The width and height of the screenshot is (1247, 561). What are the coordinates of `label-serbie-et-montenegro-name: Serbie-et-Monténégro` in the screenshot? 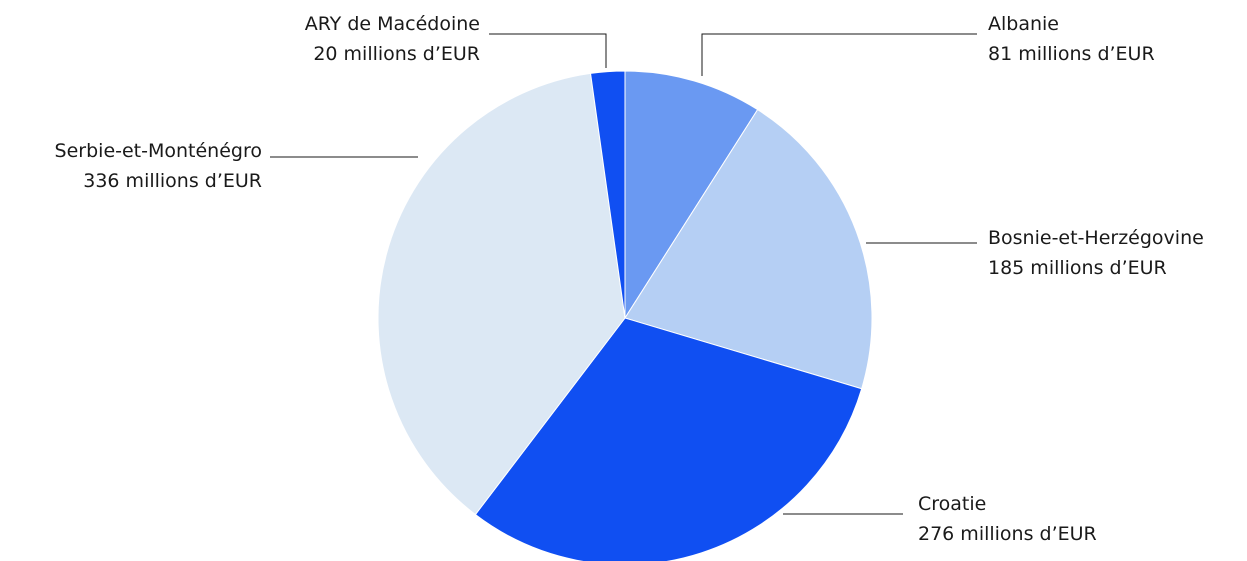 It's located at (158, 151).